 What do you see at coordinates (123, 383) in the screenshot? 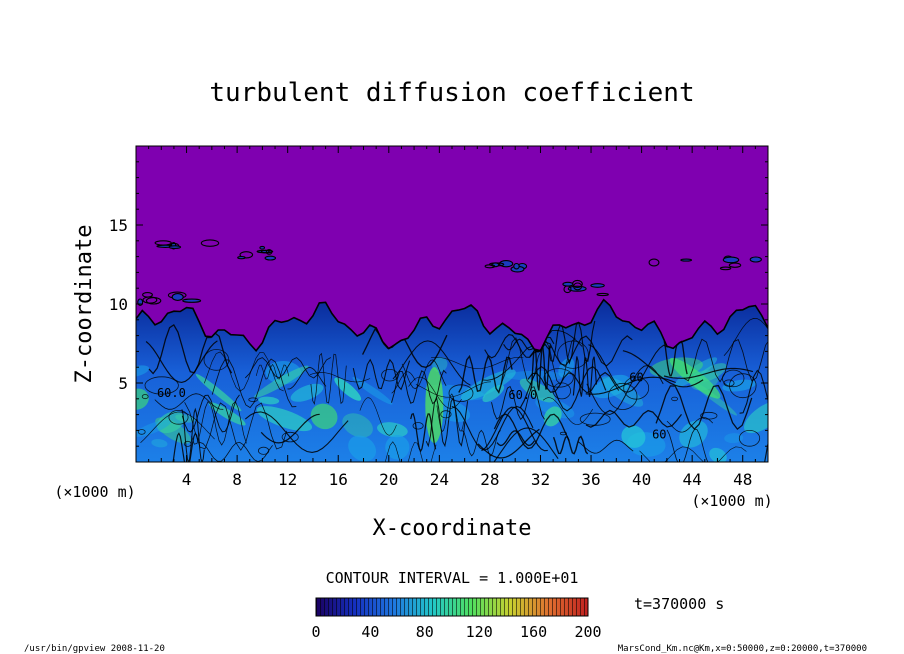
I see `z-tick-label: 5` at bounding box center [123, 383].